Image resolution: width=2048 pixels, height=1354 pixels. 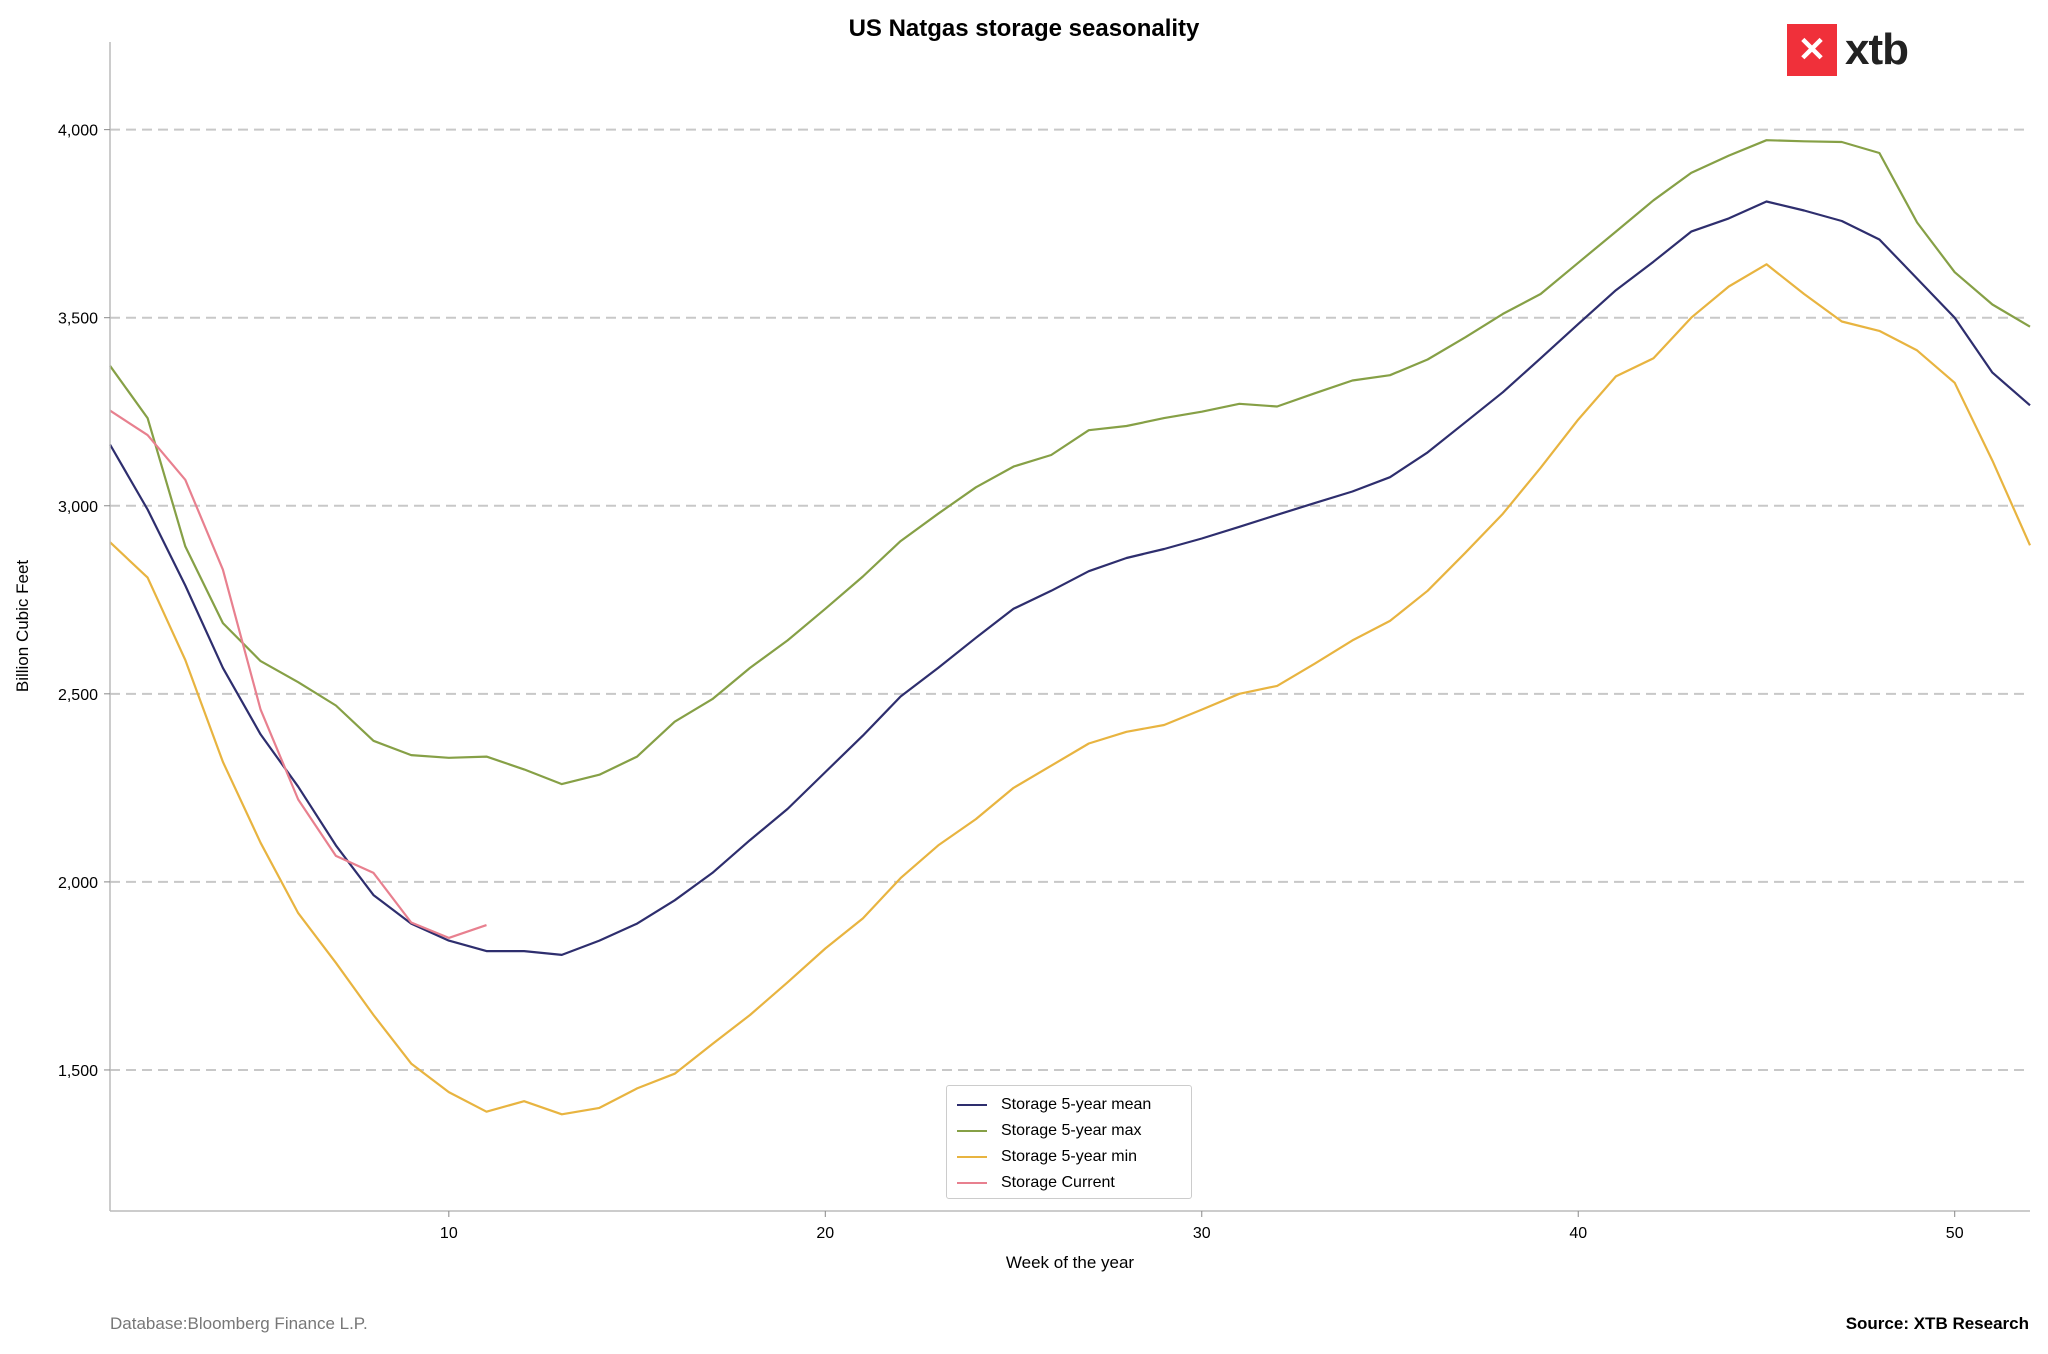 What do you see at coordinates (1024, 28) in the screenshot?
I see `chart-title: US Natgas storage seasonality` at bounding box center [1024, 28].